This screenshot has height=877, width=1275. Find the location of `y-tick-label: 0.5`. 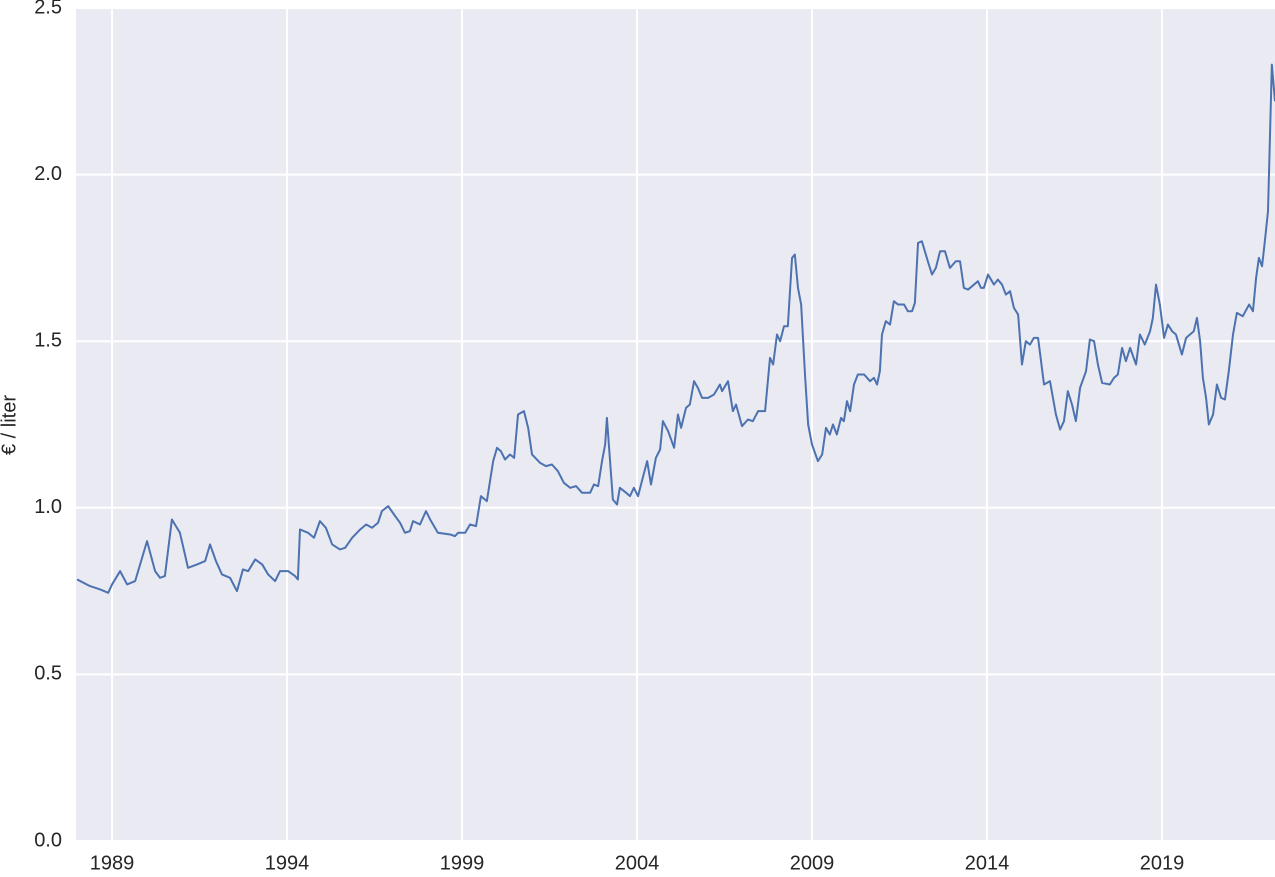

y-tick-label: 0.5 is located at coordinates (48, 674).